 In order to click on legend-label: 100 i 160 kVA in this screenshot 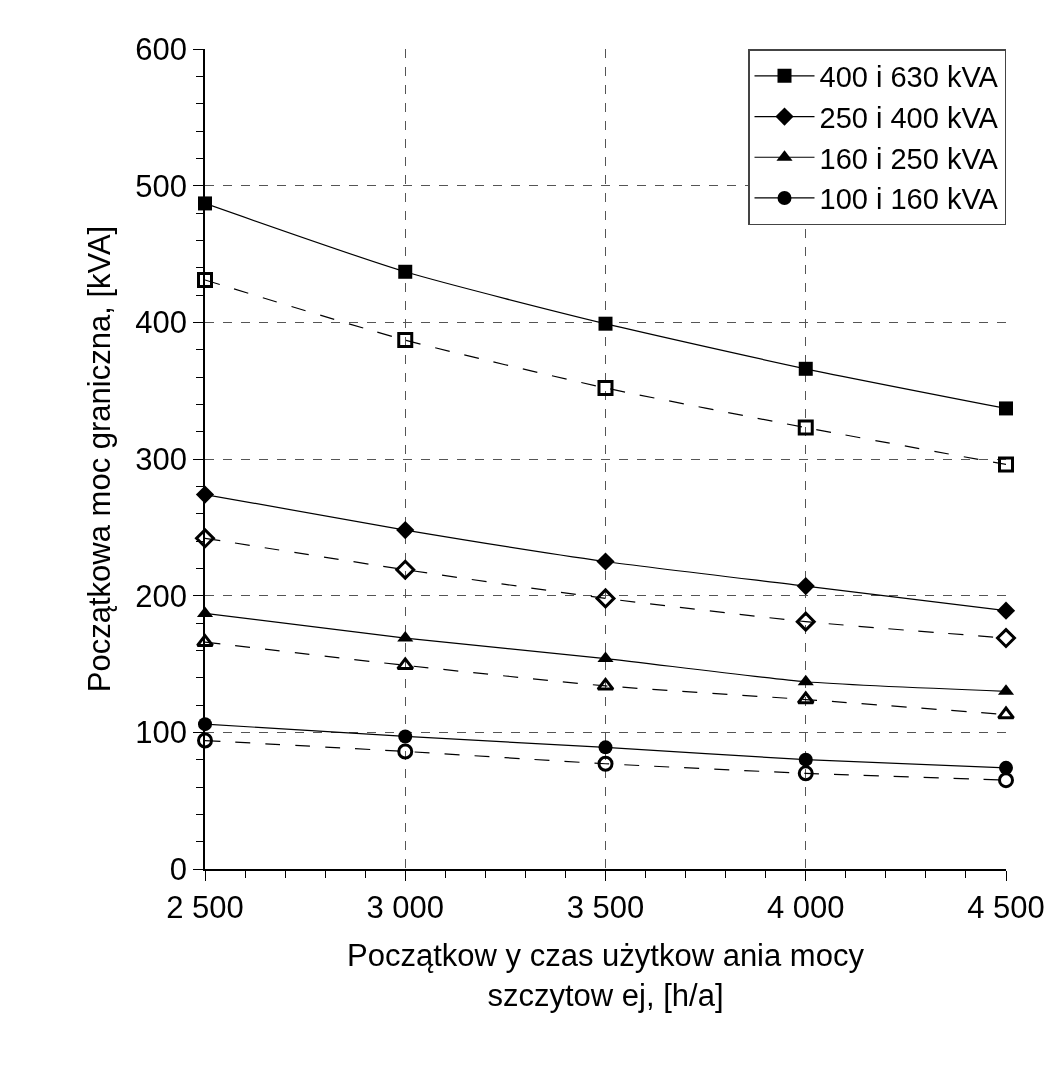, I will do `click(909, 199)`.